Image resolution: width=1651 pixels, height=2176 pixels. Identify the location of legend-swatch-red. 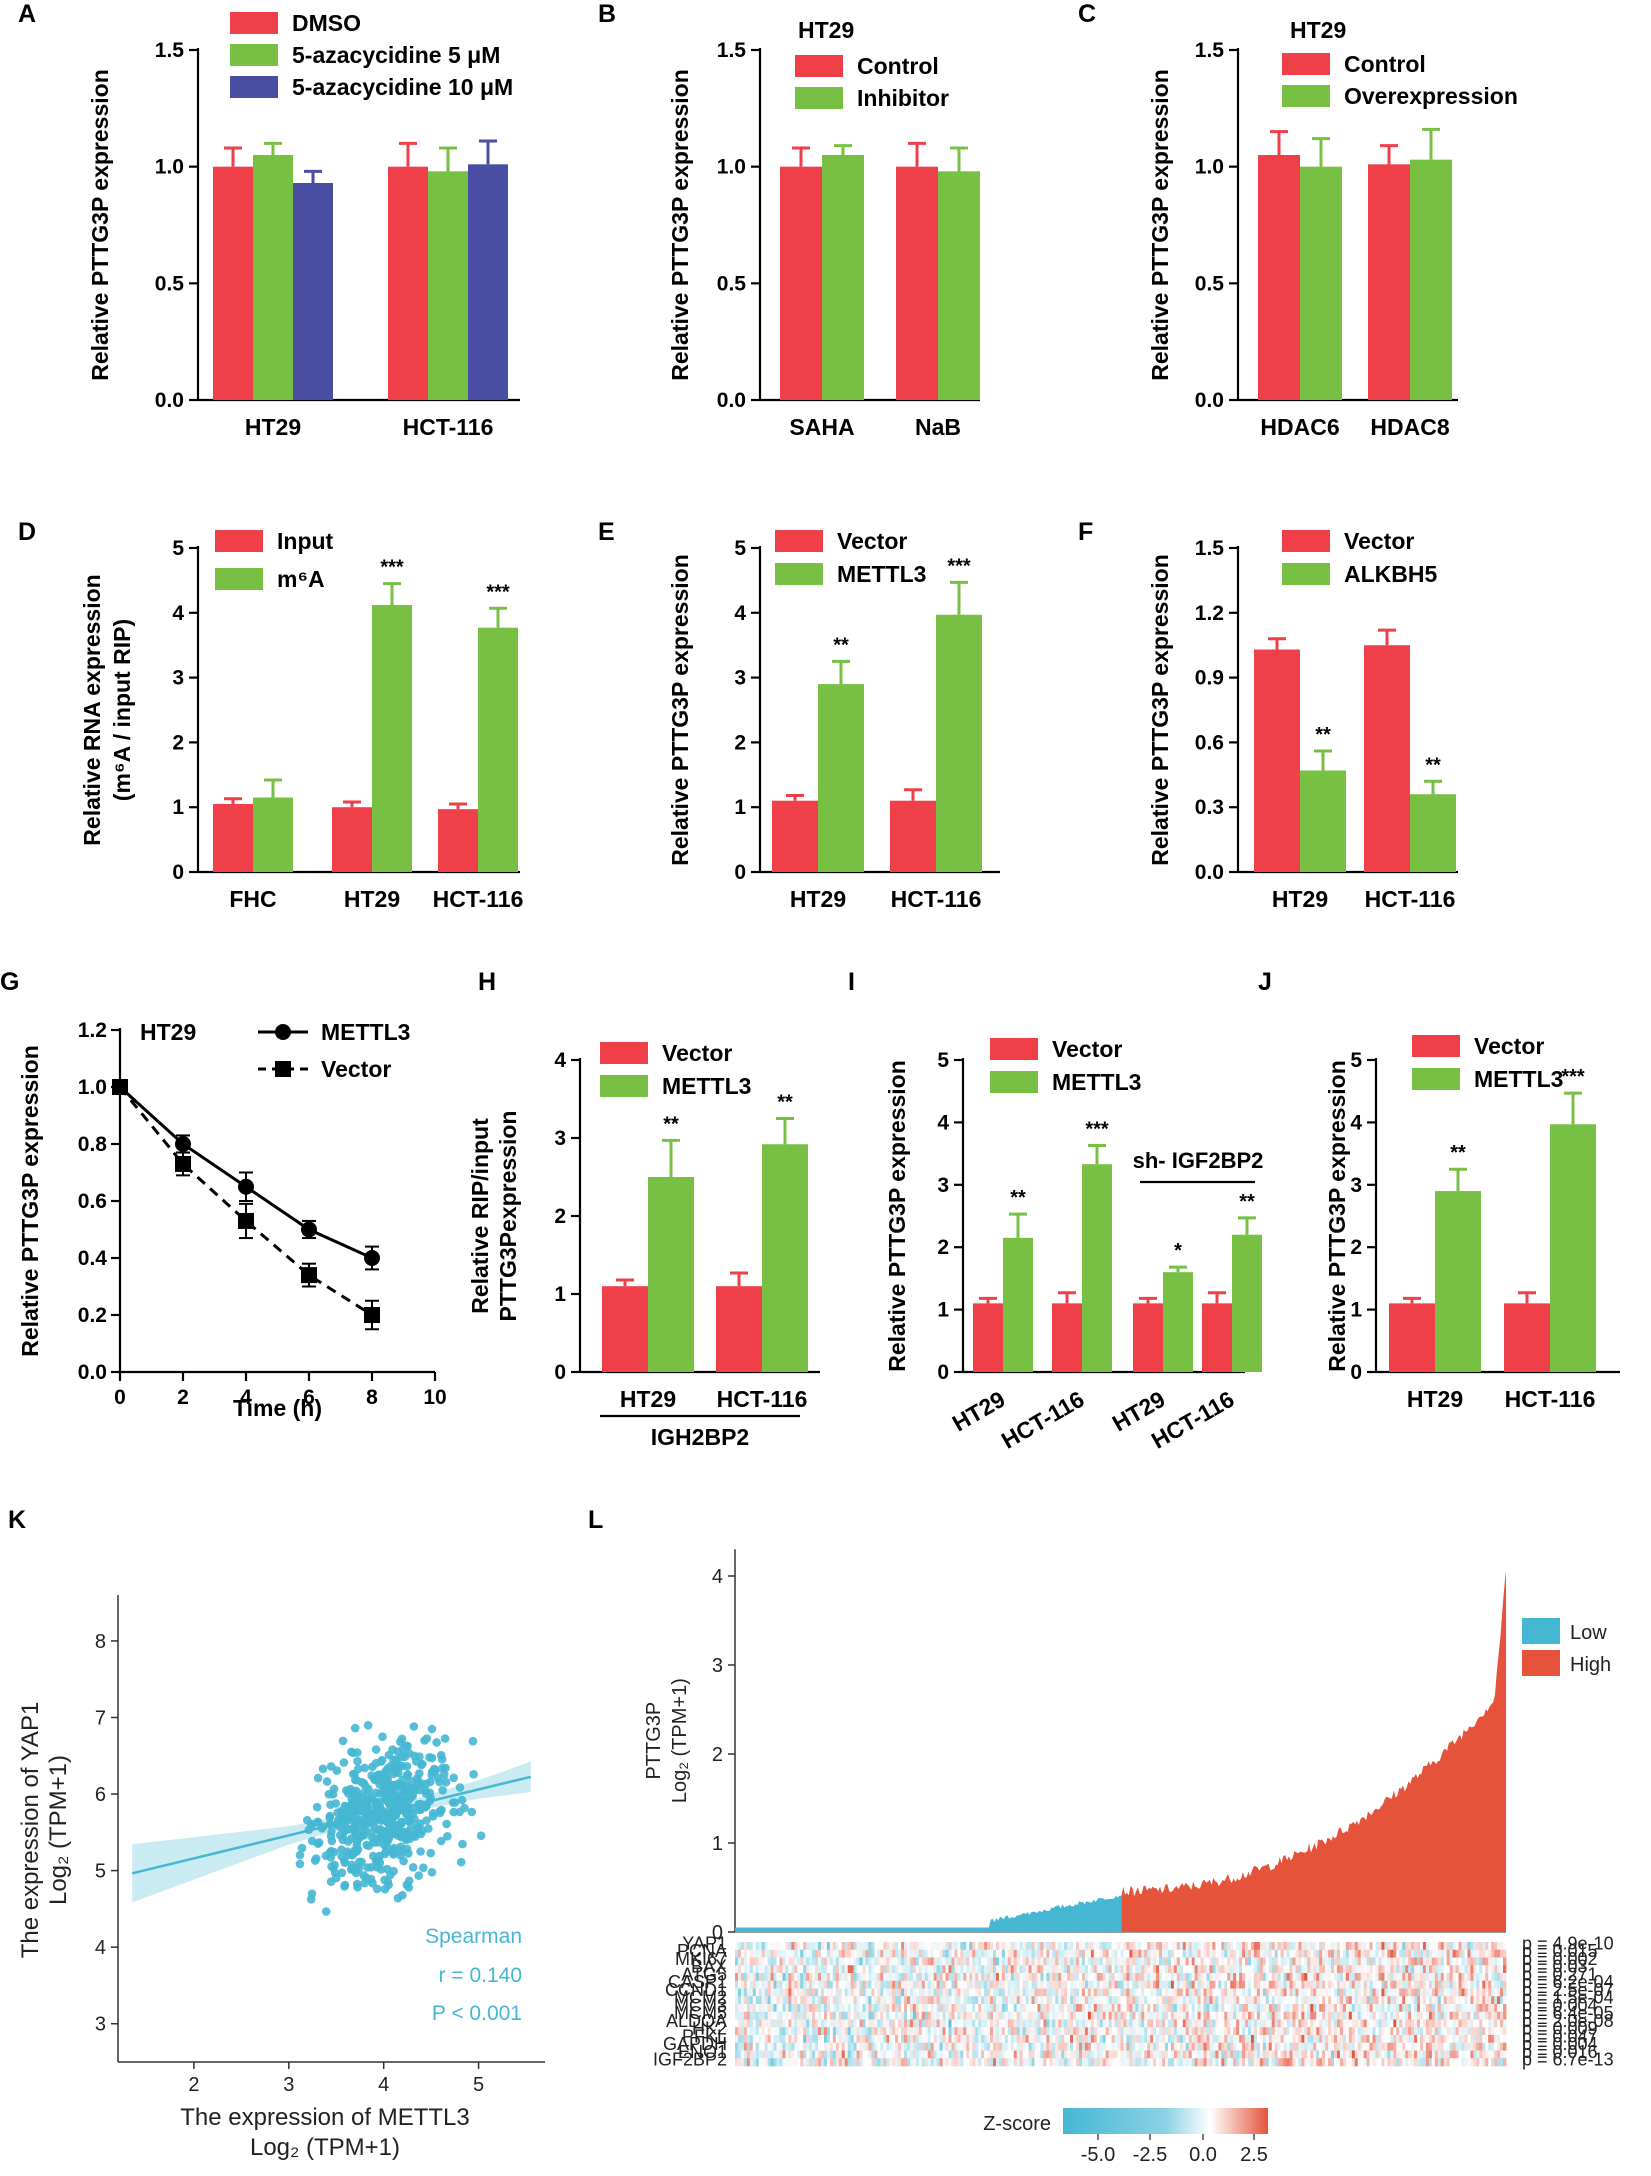
(1014, 1049).